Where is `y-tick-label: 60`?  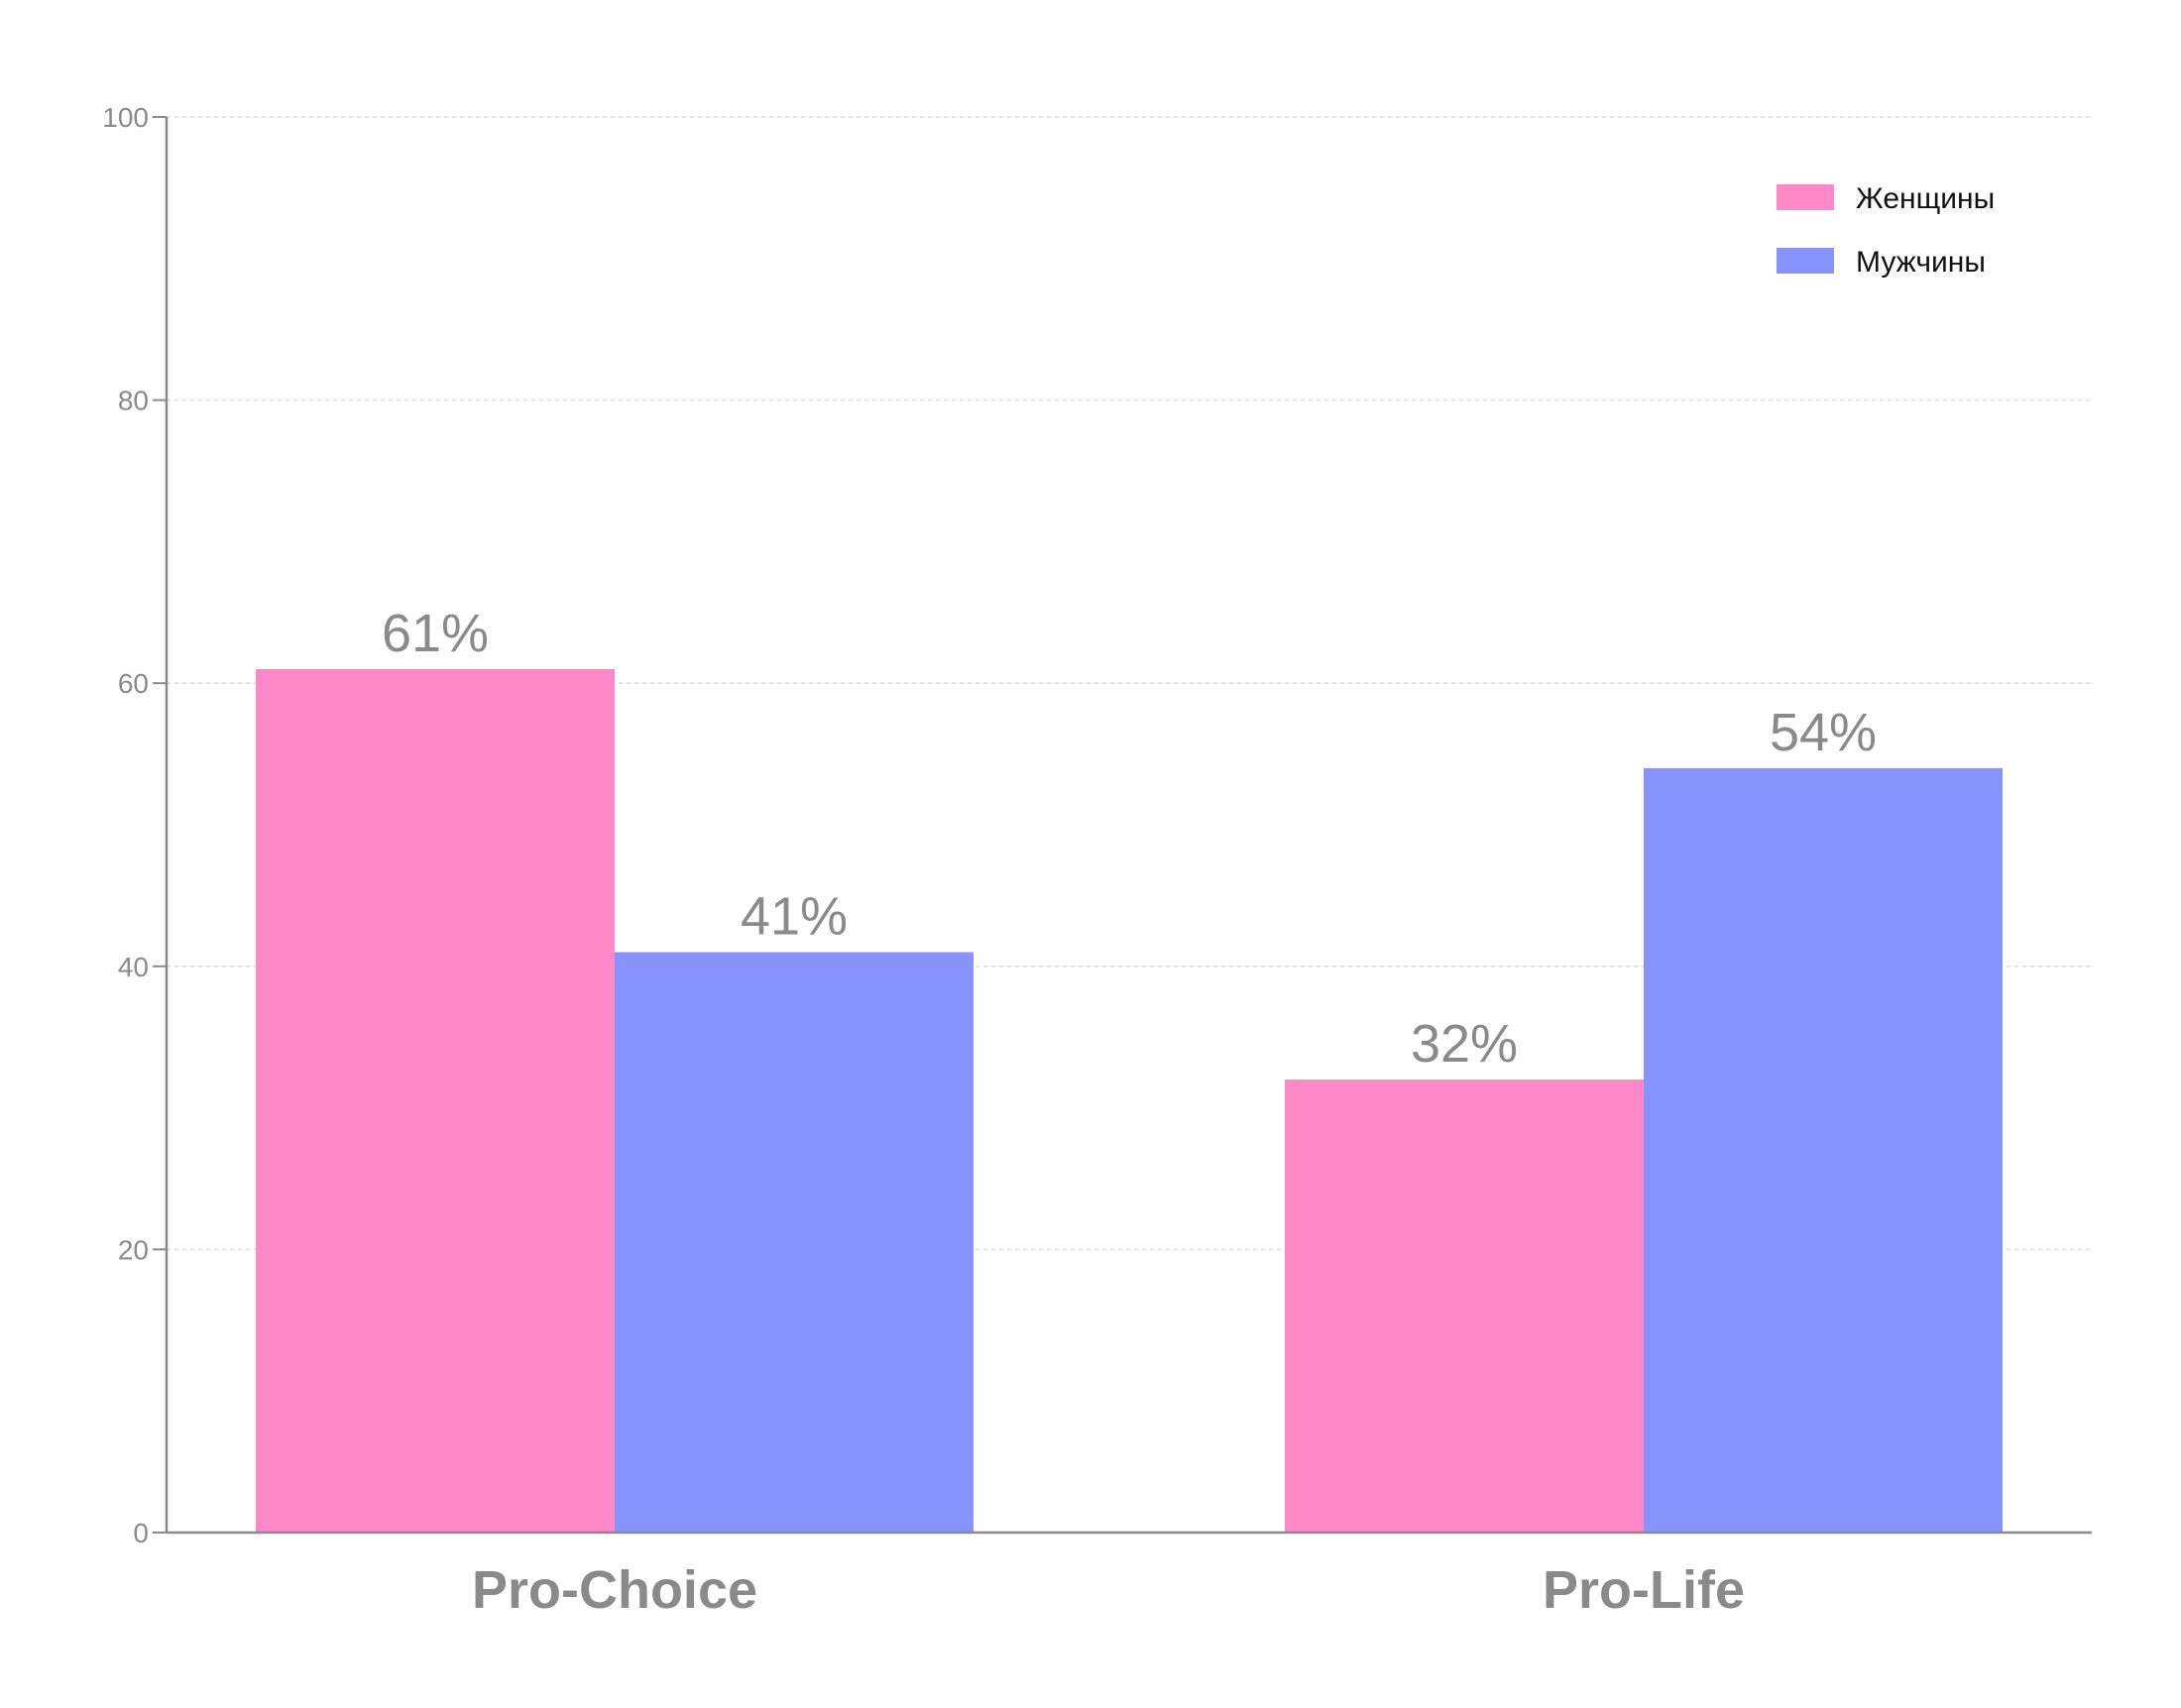
y-tick-label: 60 is located at coordinates (133, 683).